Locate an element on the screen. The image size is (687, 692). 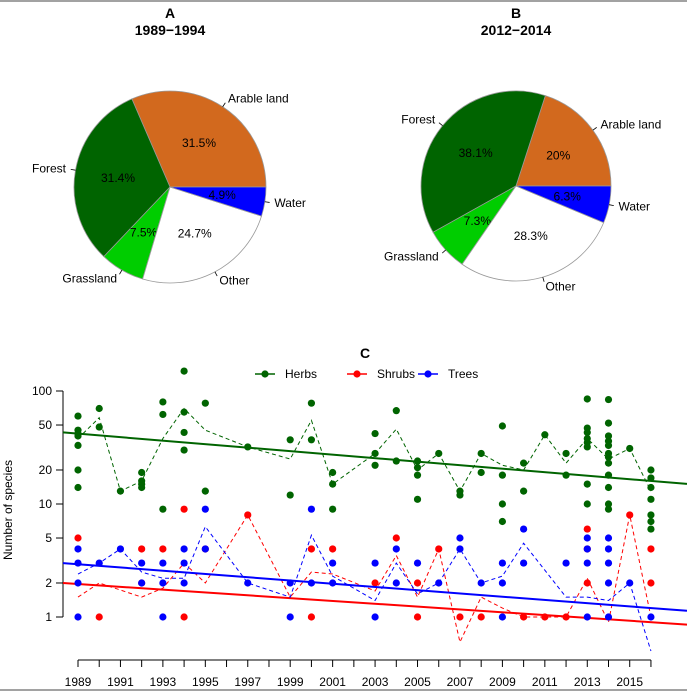
legend-label: Shrubs is located at coordinates (396, 374).